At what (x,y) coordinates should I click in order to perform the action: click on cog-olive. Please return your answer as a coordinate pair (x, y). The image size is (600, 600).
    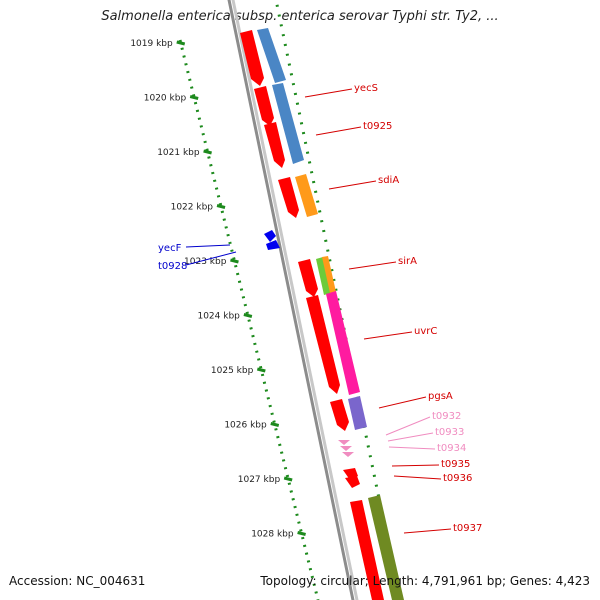
    Looking at the image, I should click on (386, 547).